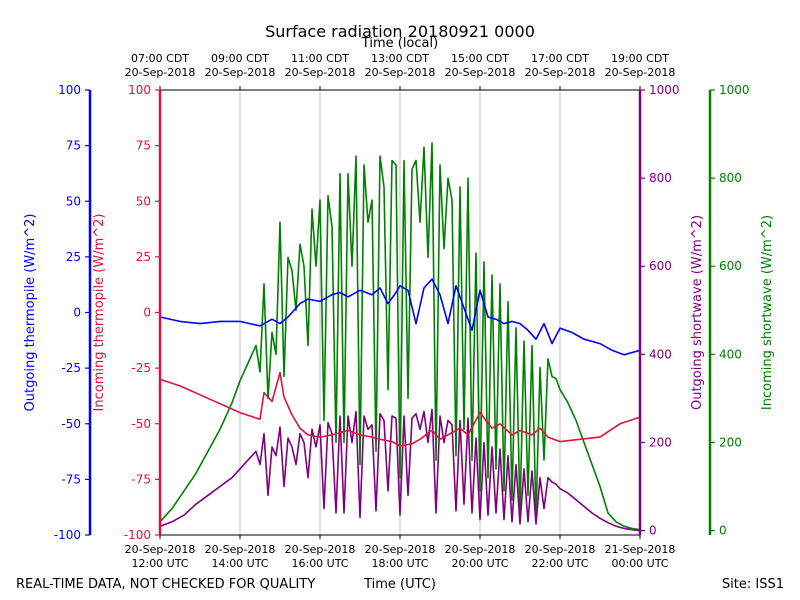 This screenshot has width=800, height=600. What do you see at coordinates (240, 58) in the screenshot?
I see `top-tick-label: 09:00 CDT` at bounding box center [240, 58].